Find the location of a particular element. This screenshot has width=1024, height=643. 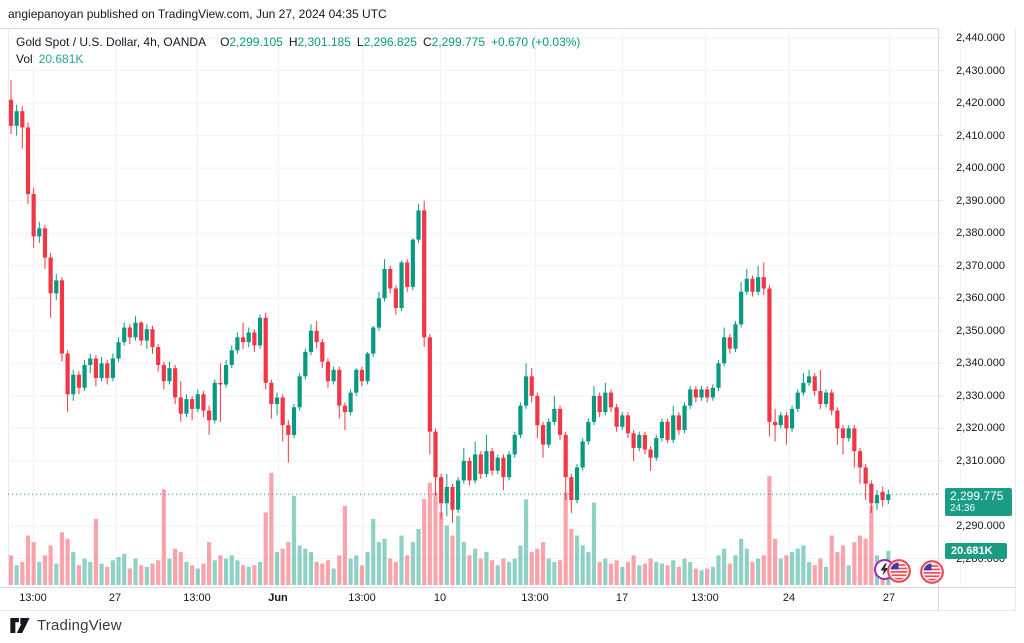

time-axis-label: 24 is located at coordinates (789, 598).